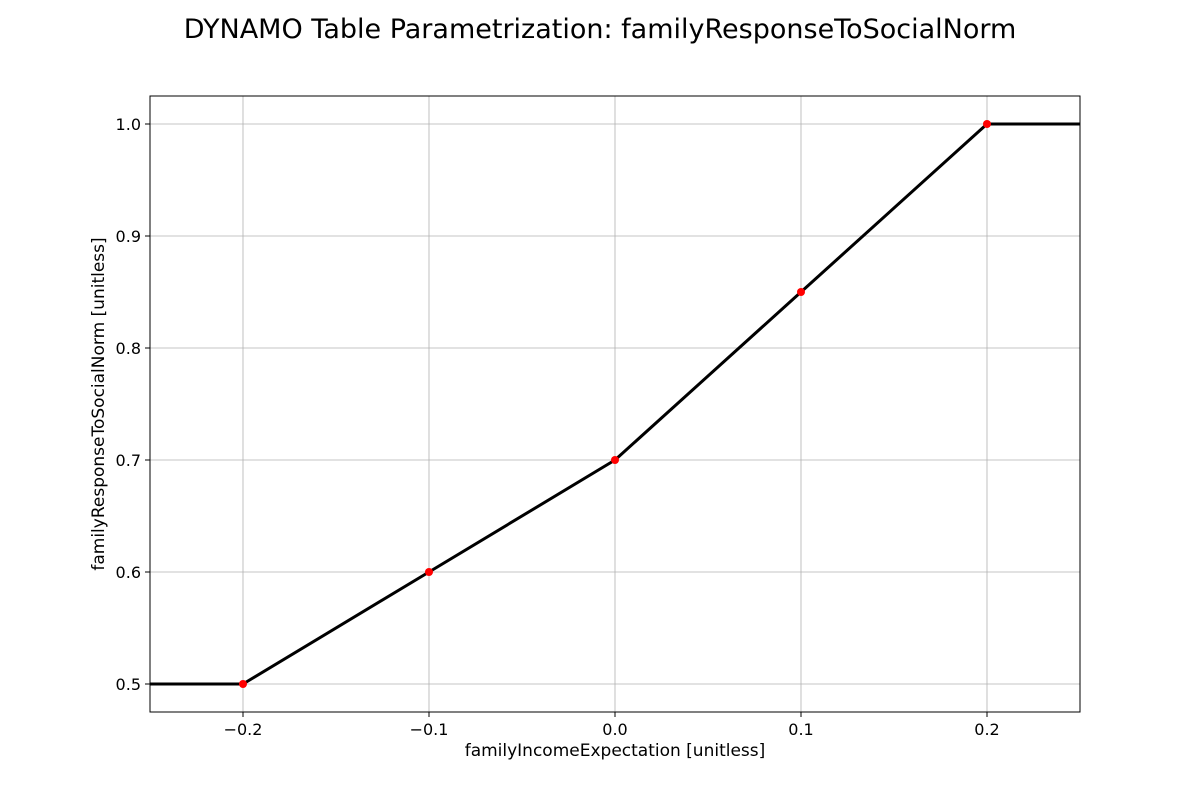 The width and height of the screenshot is (1200, 804). What do you see at coordinates (99, 403) in the screenshot?
I see `y-axis-label: familyResponseToSocialNorm [unitless]` at bounding box center [99, 403].